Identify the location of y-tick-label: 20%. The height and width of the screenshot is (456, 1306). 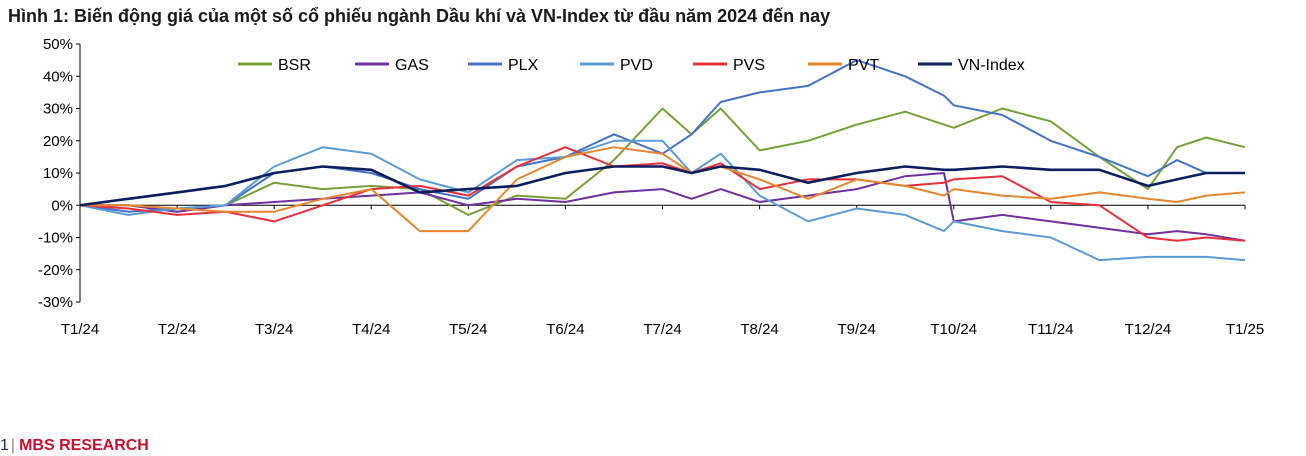
(58, 141).